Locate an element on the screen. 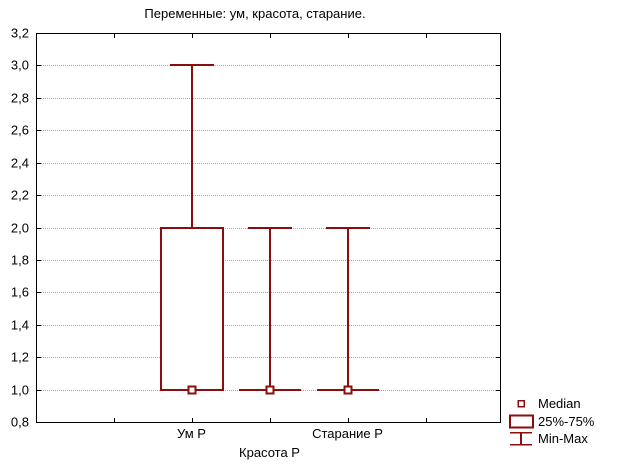 This screenshot has width=624, height=468. y-tick-label: 3,0 is located at coordinates (20, 65).